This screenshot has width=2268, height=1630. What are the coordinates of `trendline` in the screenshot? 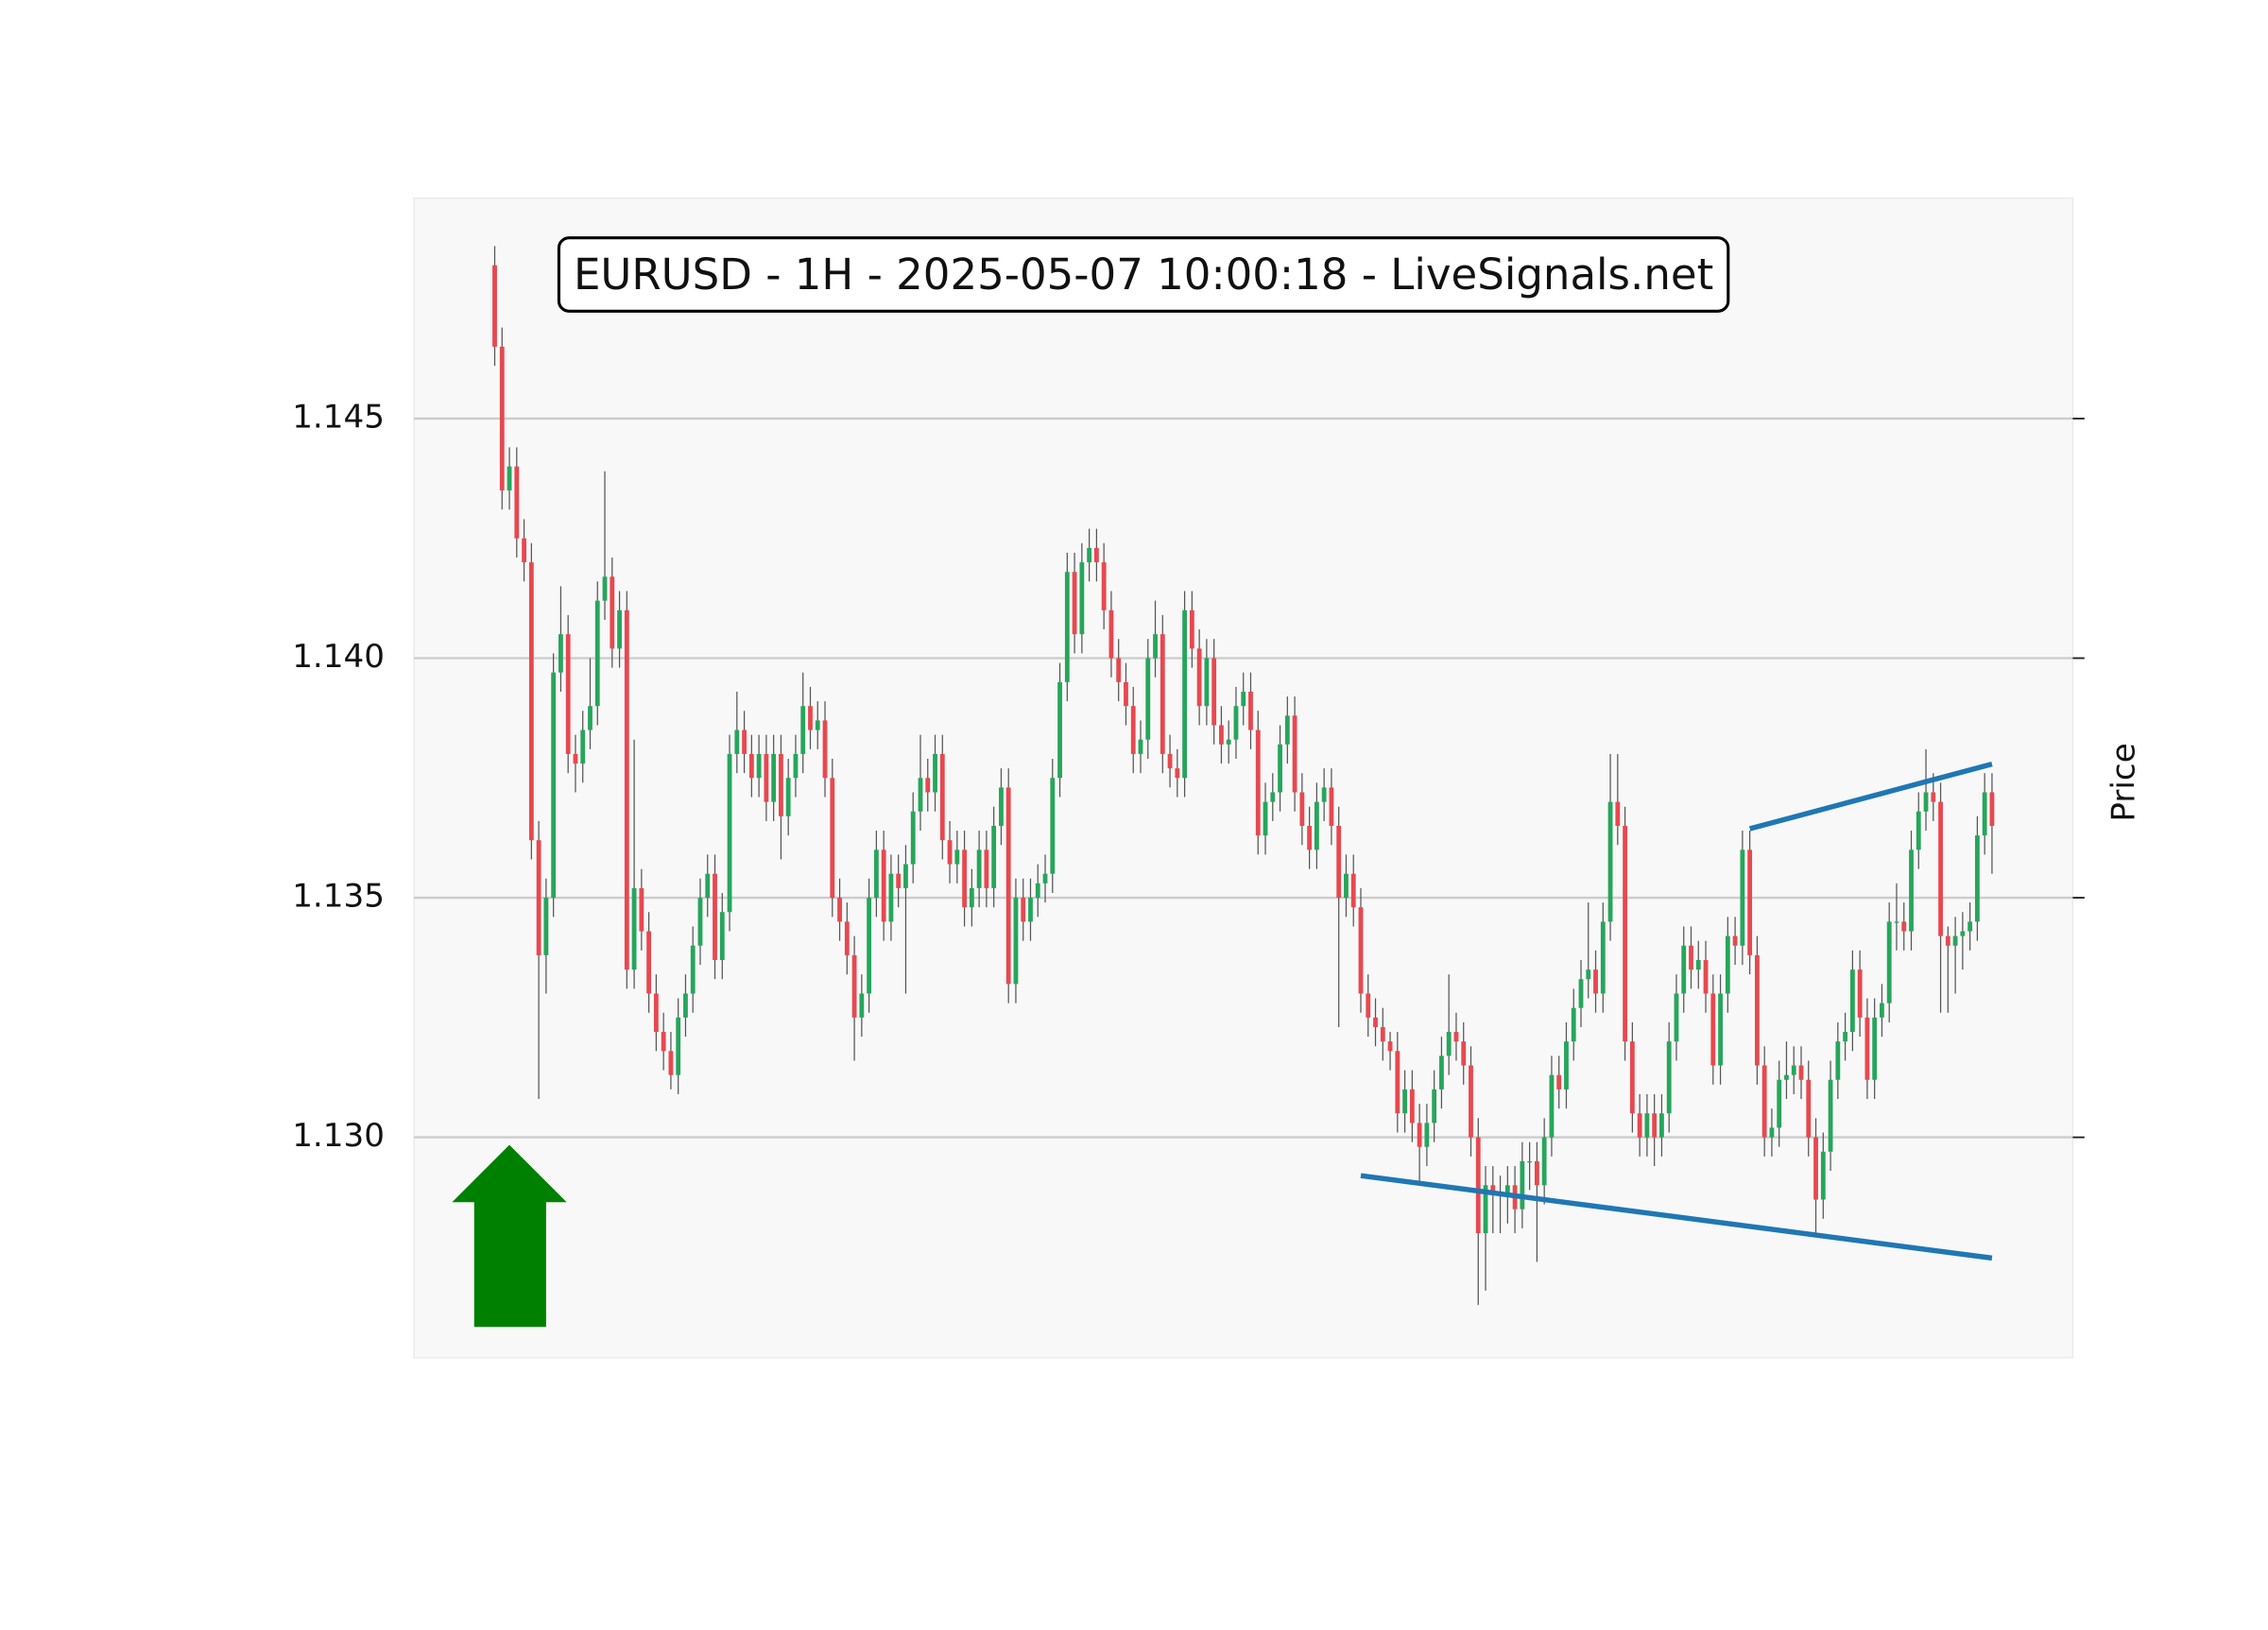 It's located at (1676, 1217).